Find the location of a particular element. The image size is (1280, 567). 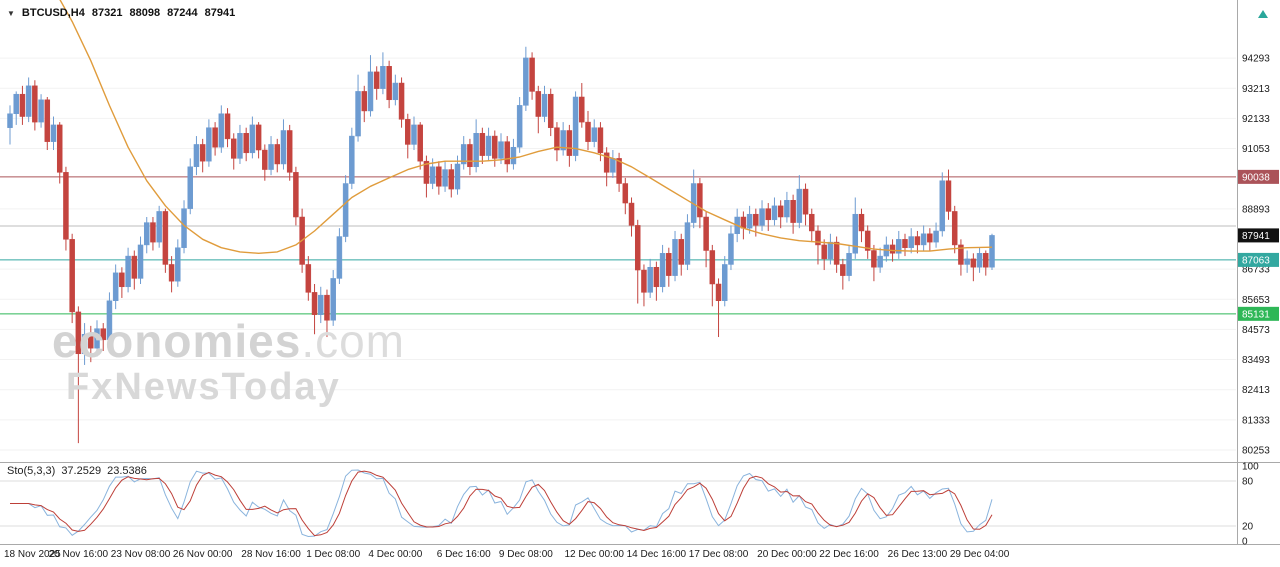

svg-text: 92133 is located at coordinates (1256, 119).